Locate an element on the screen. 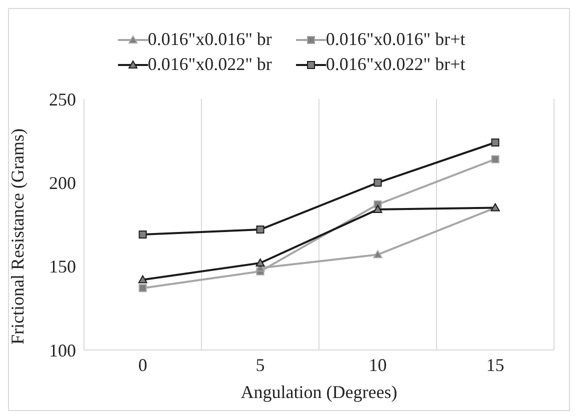  legend-label: 0.016"x0.016" br+t is located at coordinates (396, 39).